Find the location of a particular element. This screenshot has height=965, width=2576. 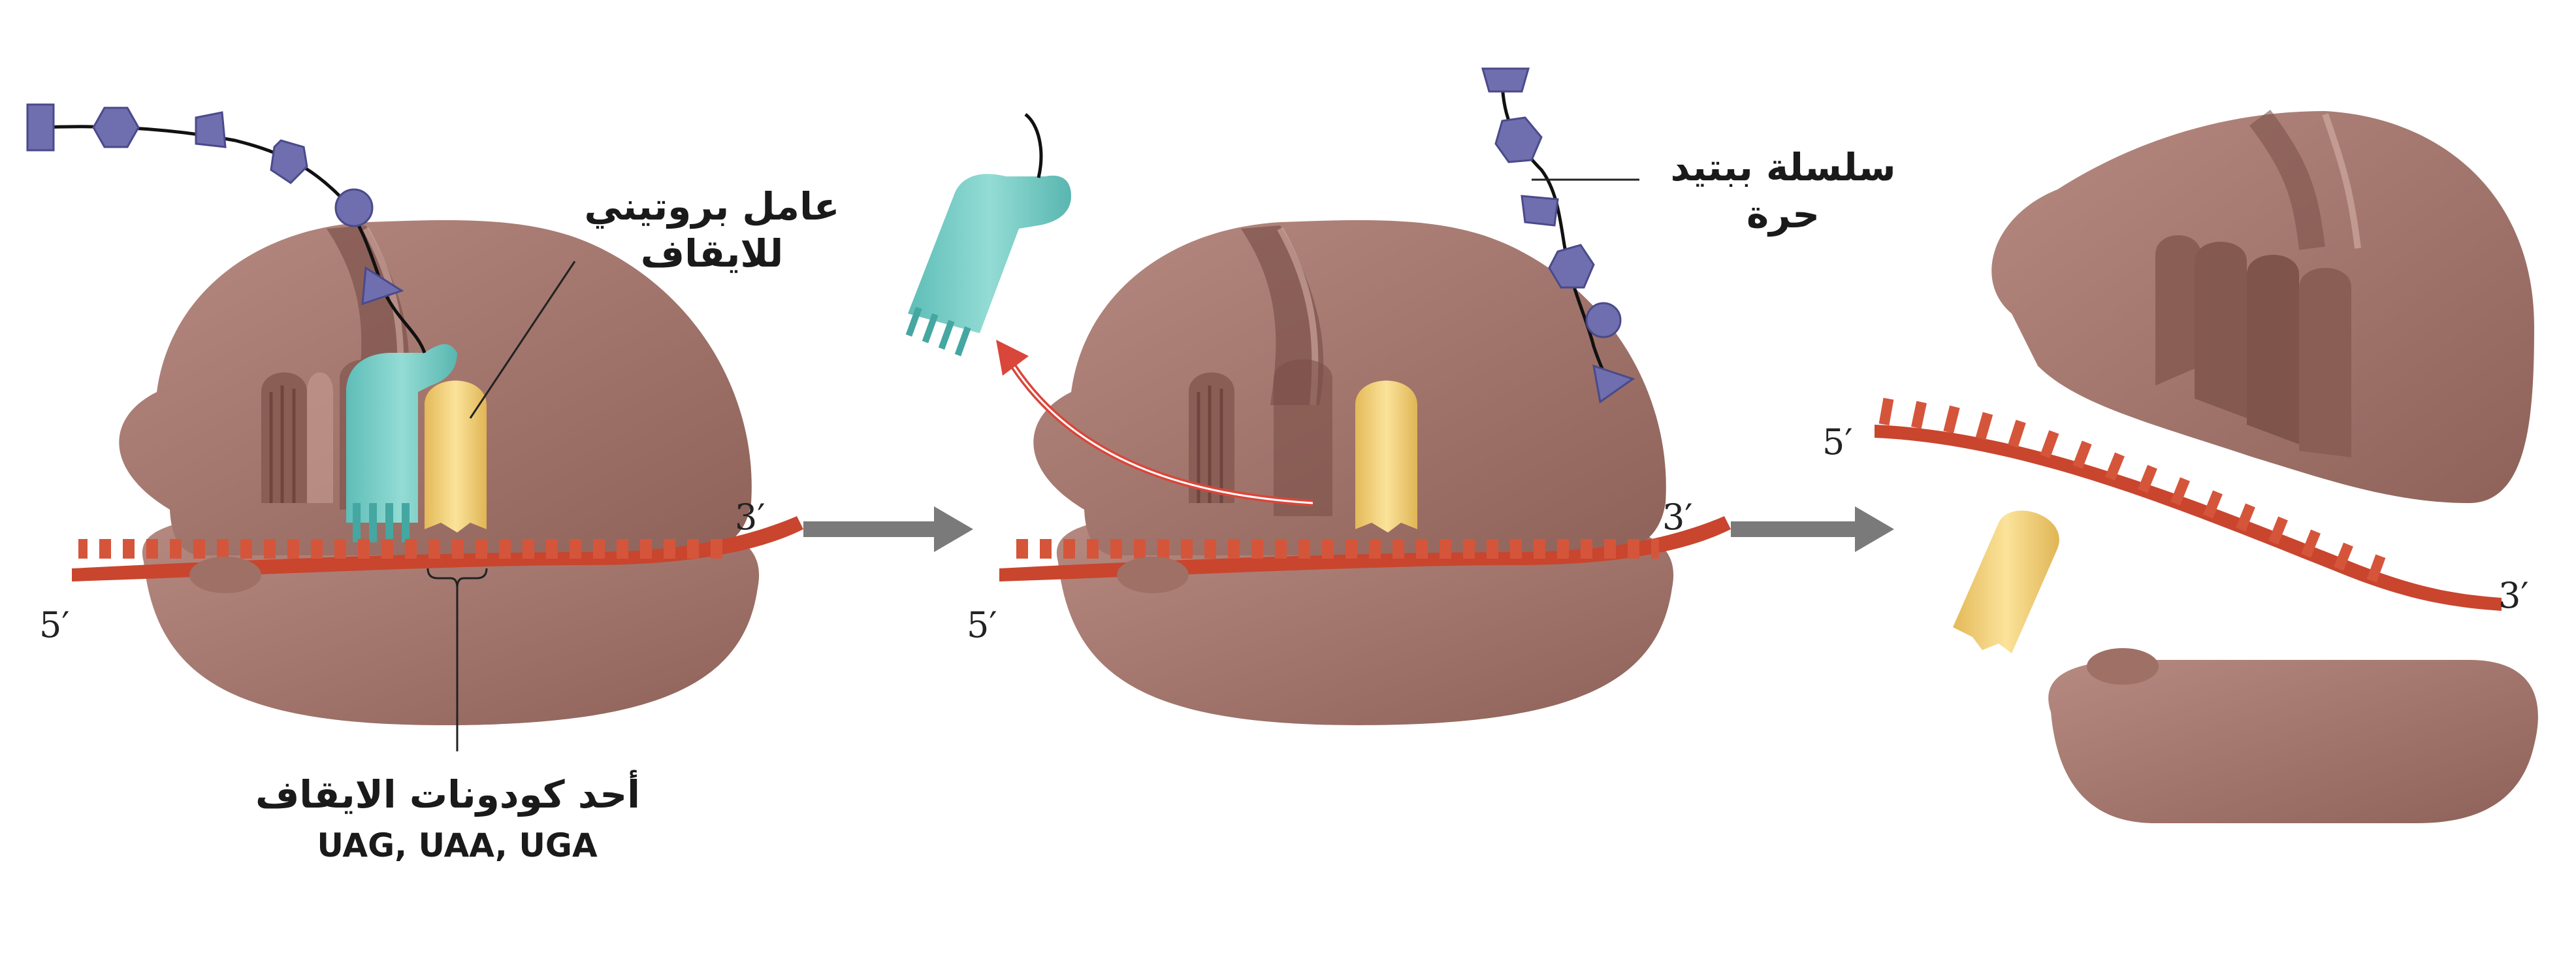

freed-trna is located at coordinates (2006, 581).